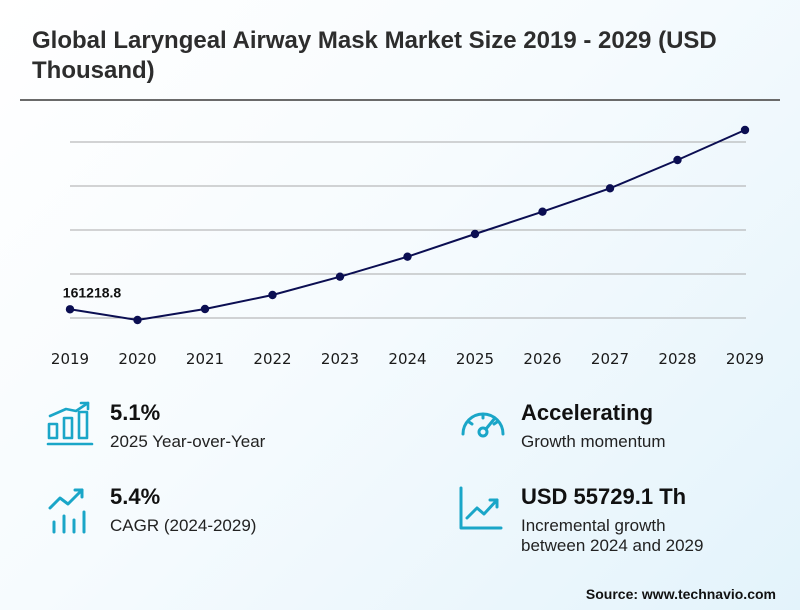  I want to click on line-chart-icon, so click(481, 508).